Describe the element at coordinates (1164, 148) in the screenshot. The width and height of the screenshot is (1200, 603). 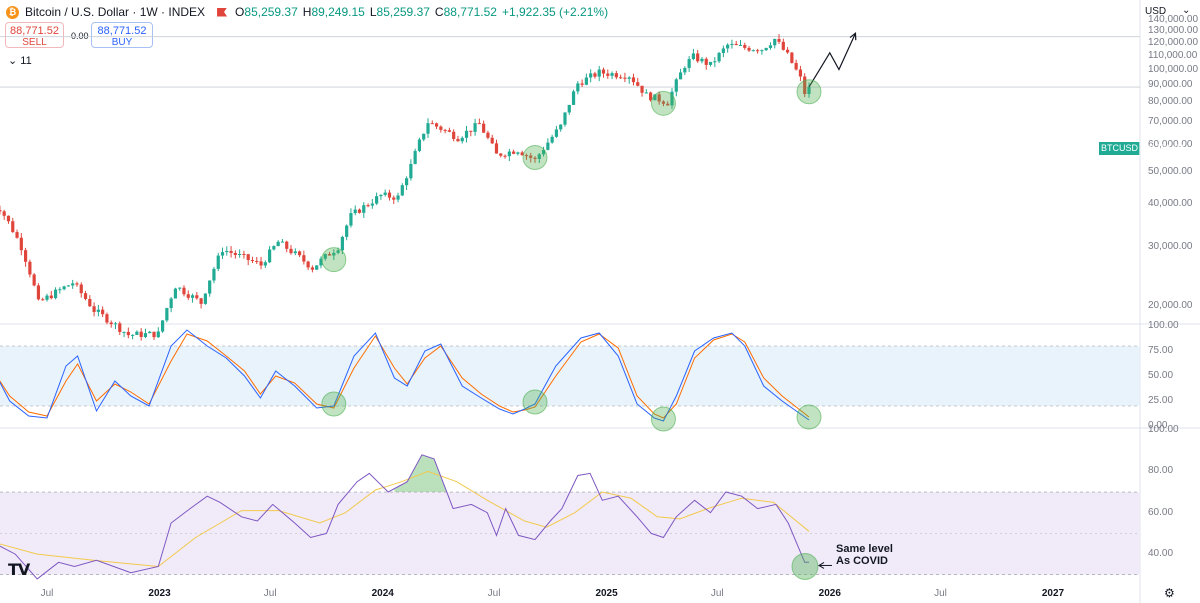
I see `price-tag-value: 88,771.52` at that location.